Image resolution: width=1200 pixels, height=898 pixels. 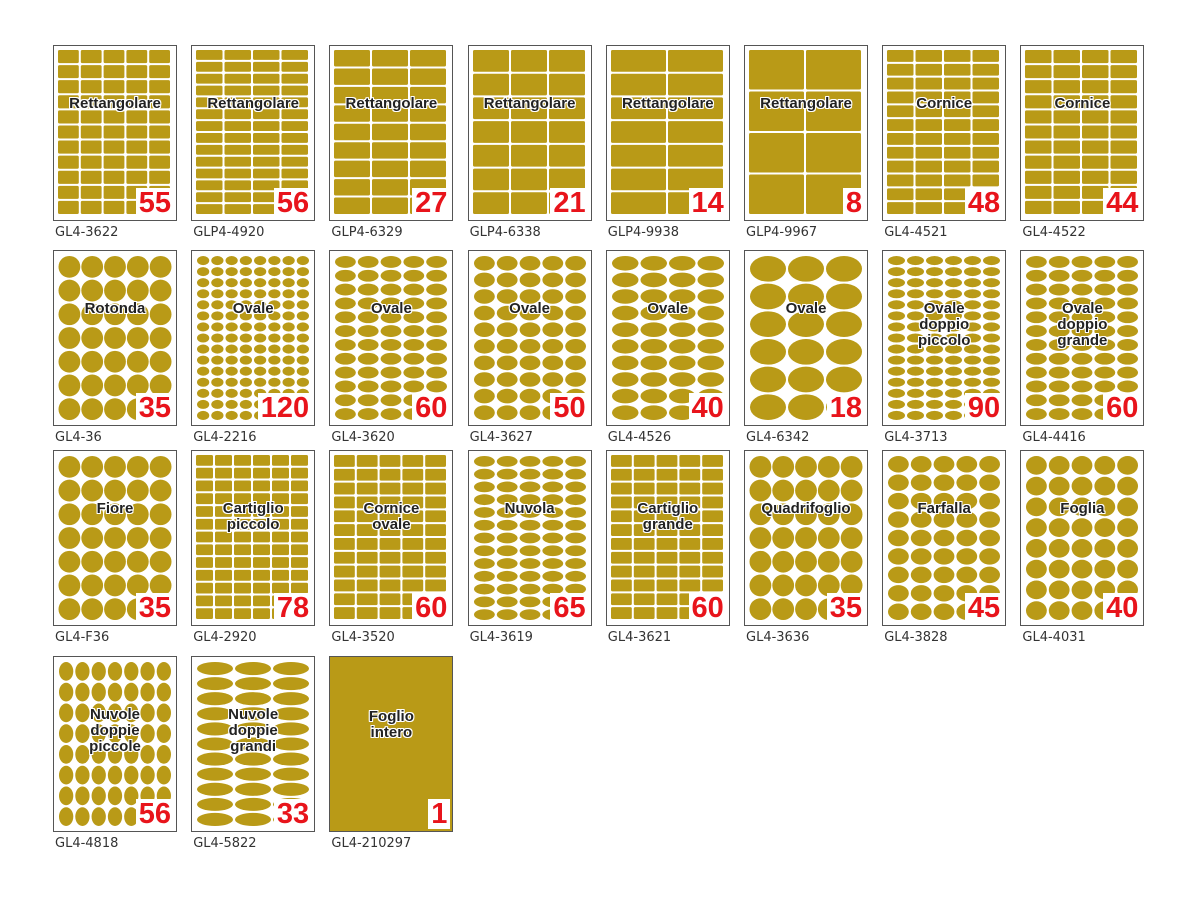 I want to click on sheet-pattern, so click(x=253, y=744).